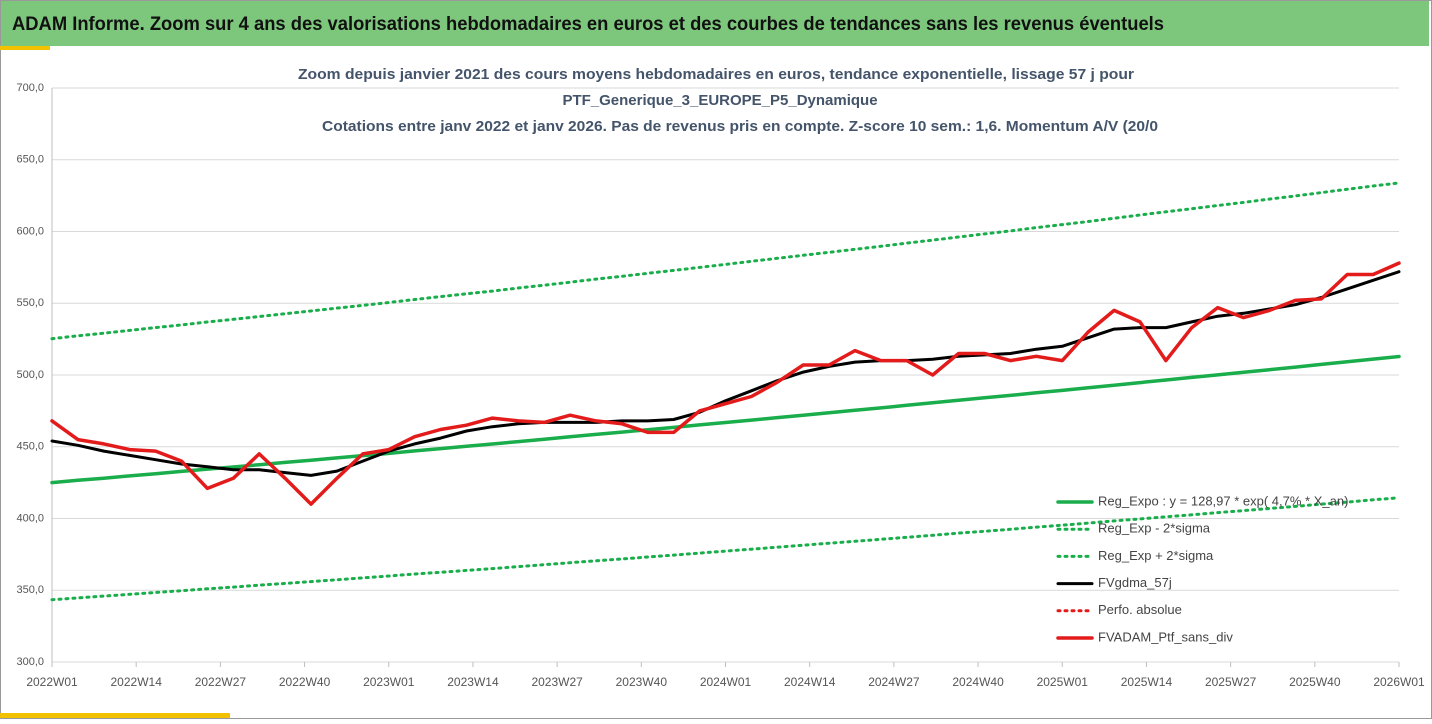 The image size is (1432, 724). Describe the element at coordinates (30, 303) in the screenshot. I see `y-tick-label: 550,0` at that location.